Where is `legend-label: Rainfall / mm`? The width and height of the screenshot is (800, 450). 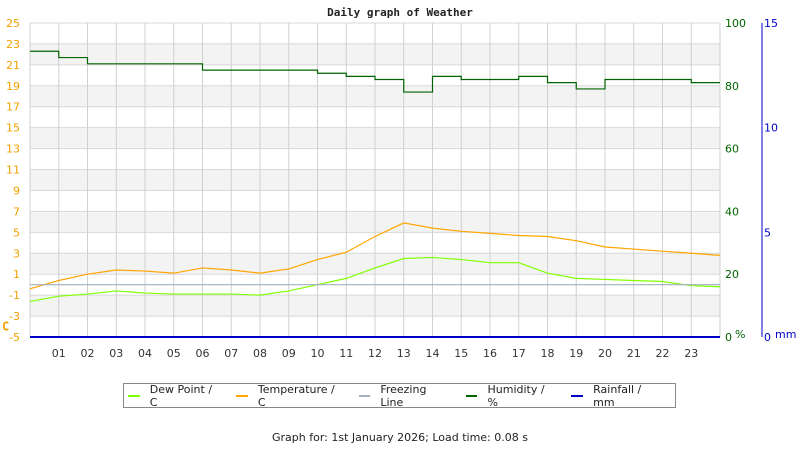 legend-label: Rainfall / mm is located at coordinates (617, 395).